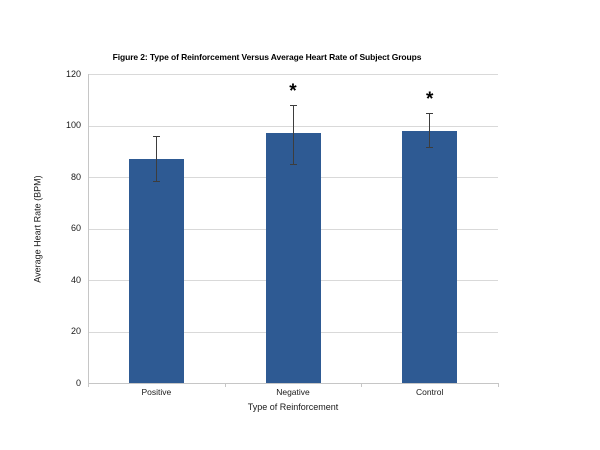 The height and width of the screenshot is (450, 600). What do you see at coordinates (78, 382) in the screenshot?
I see `y-tick-label-0: 0` at bounding box center [78, 382].